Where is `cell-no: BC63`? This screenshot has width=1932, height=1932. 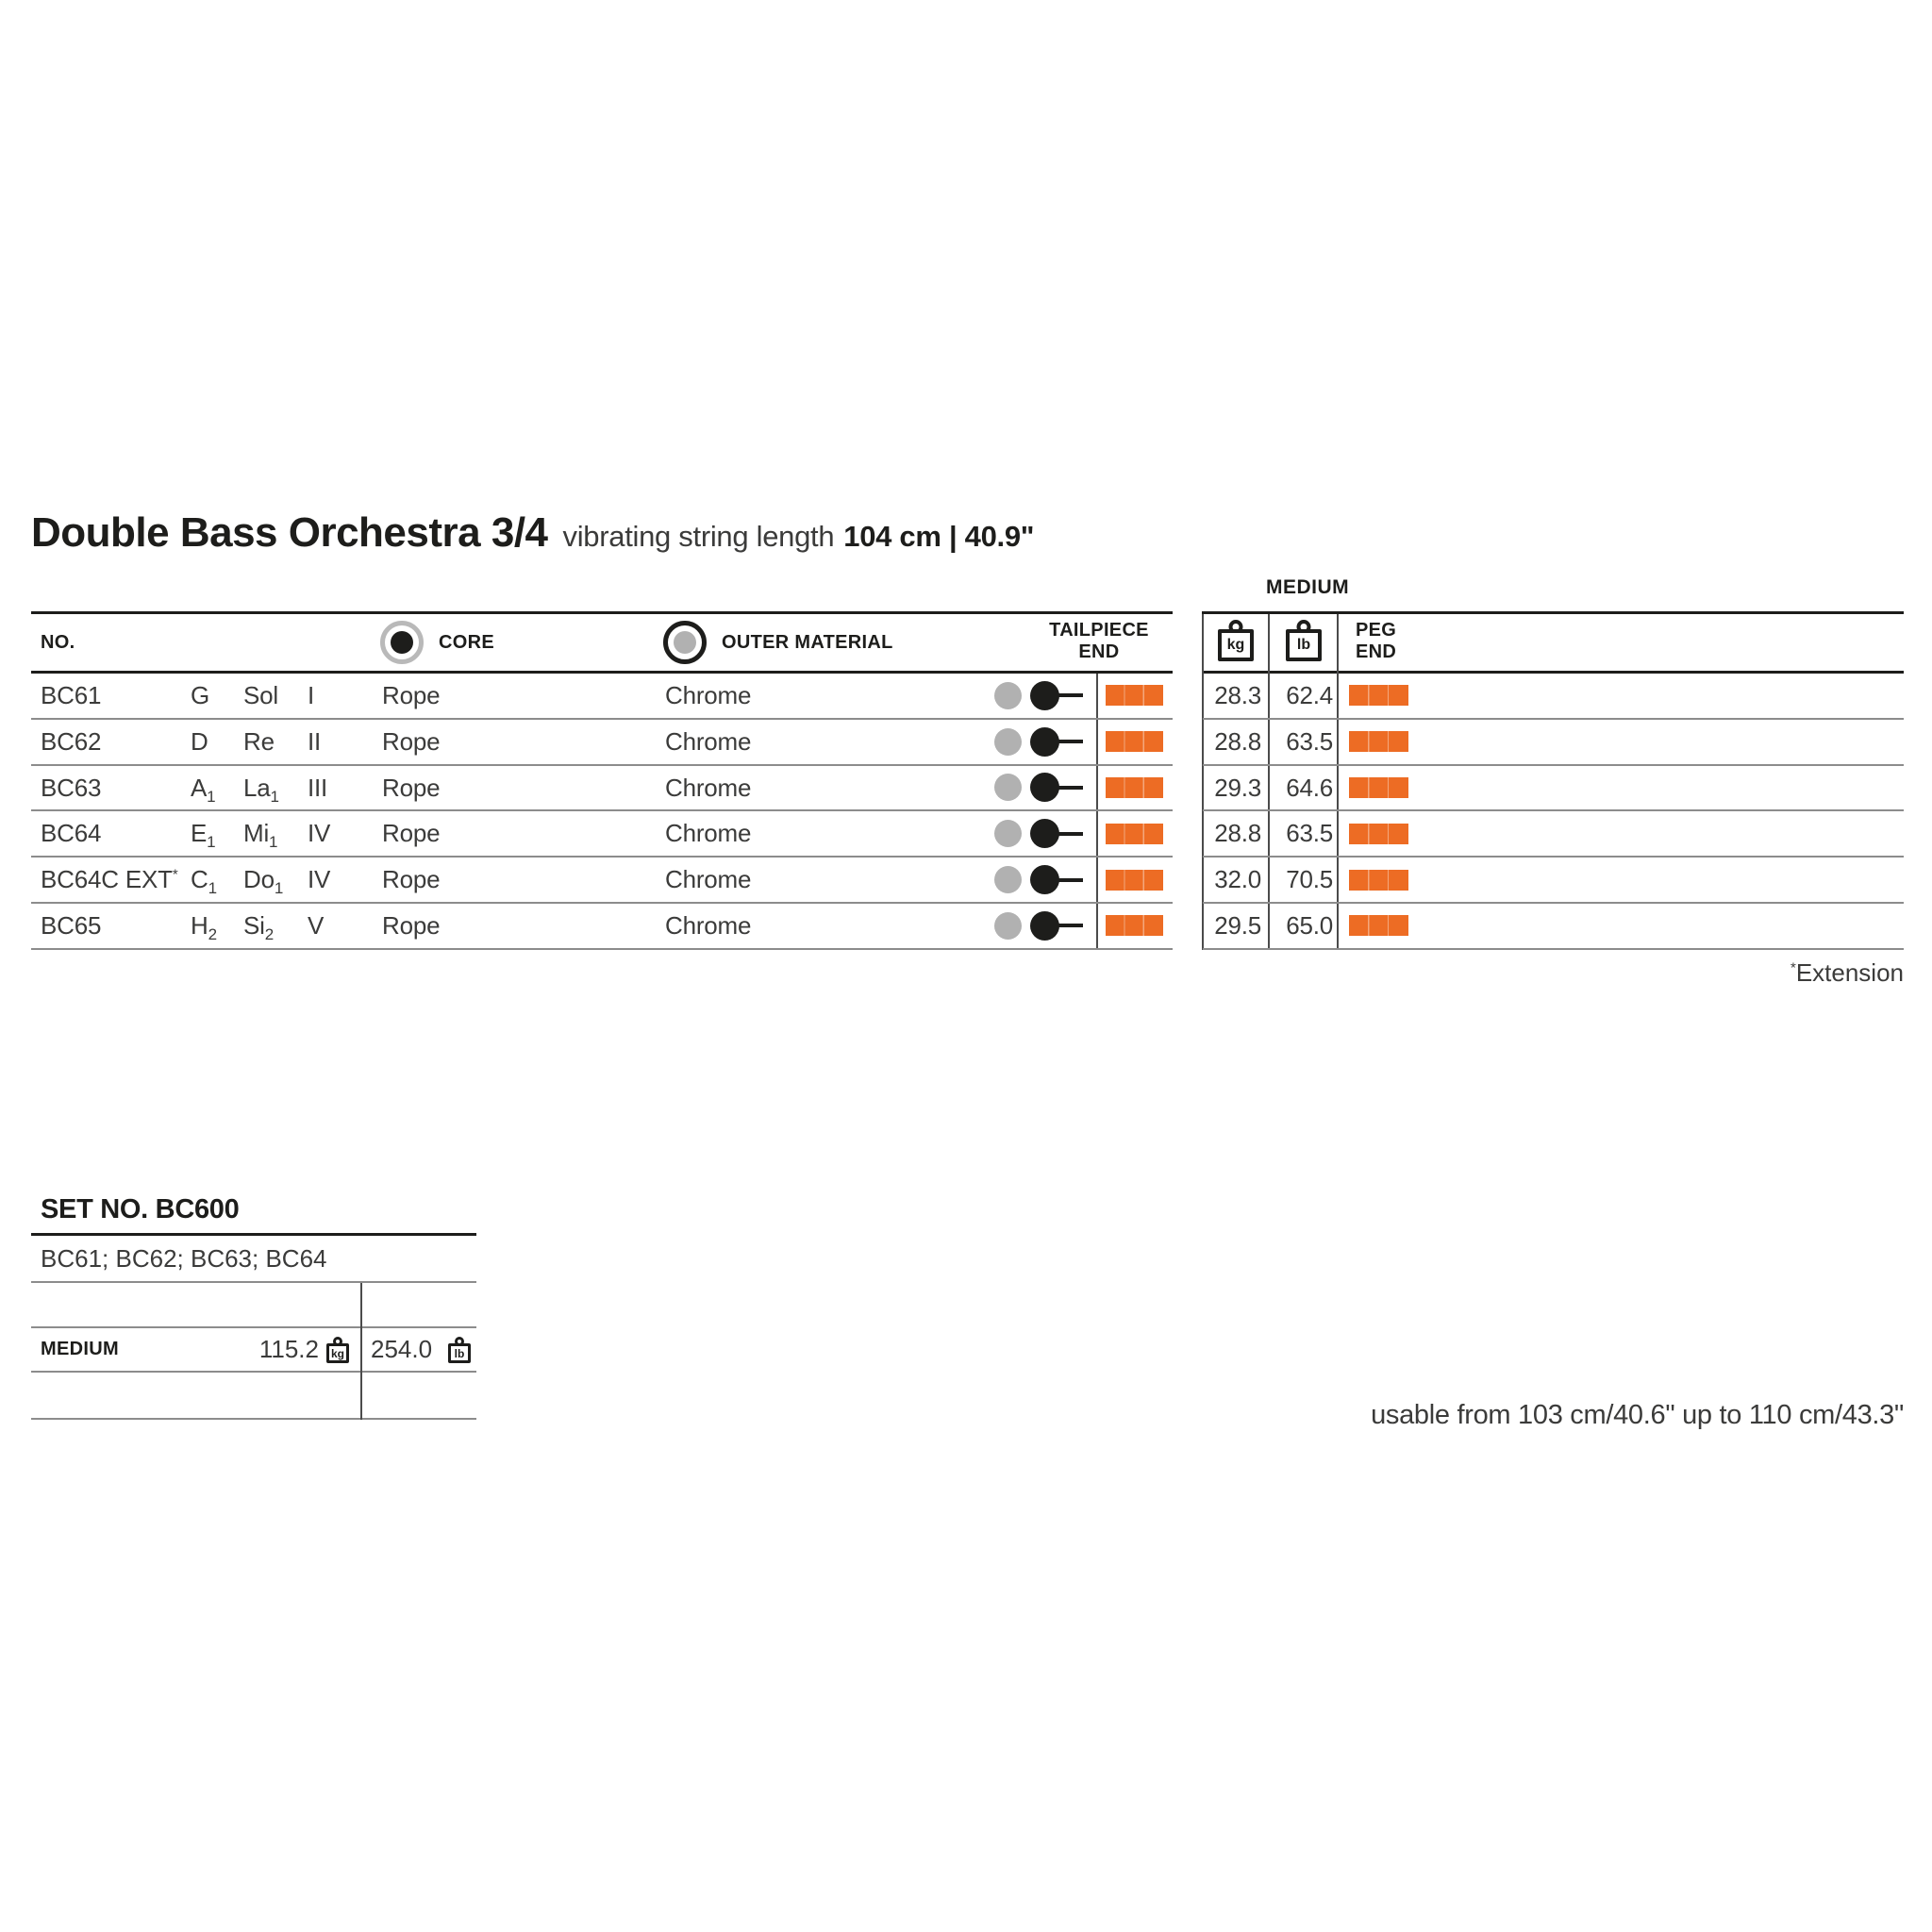
cell-no: BC63 is located at coordinates (71, 788).